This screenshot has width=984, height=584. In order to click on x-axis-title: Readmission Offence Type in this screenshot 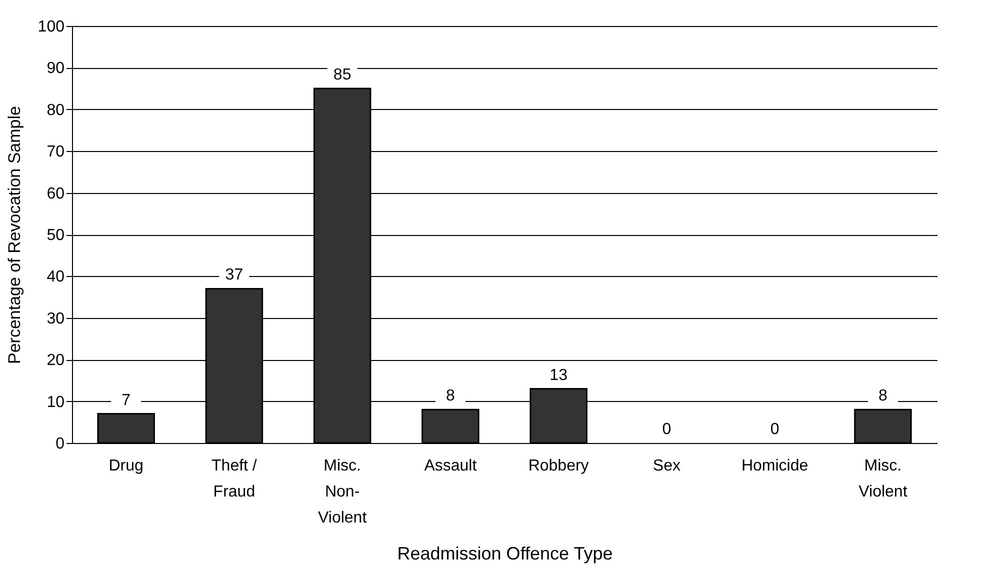, I will do `click(505, 554)`.